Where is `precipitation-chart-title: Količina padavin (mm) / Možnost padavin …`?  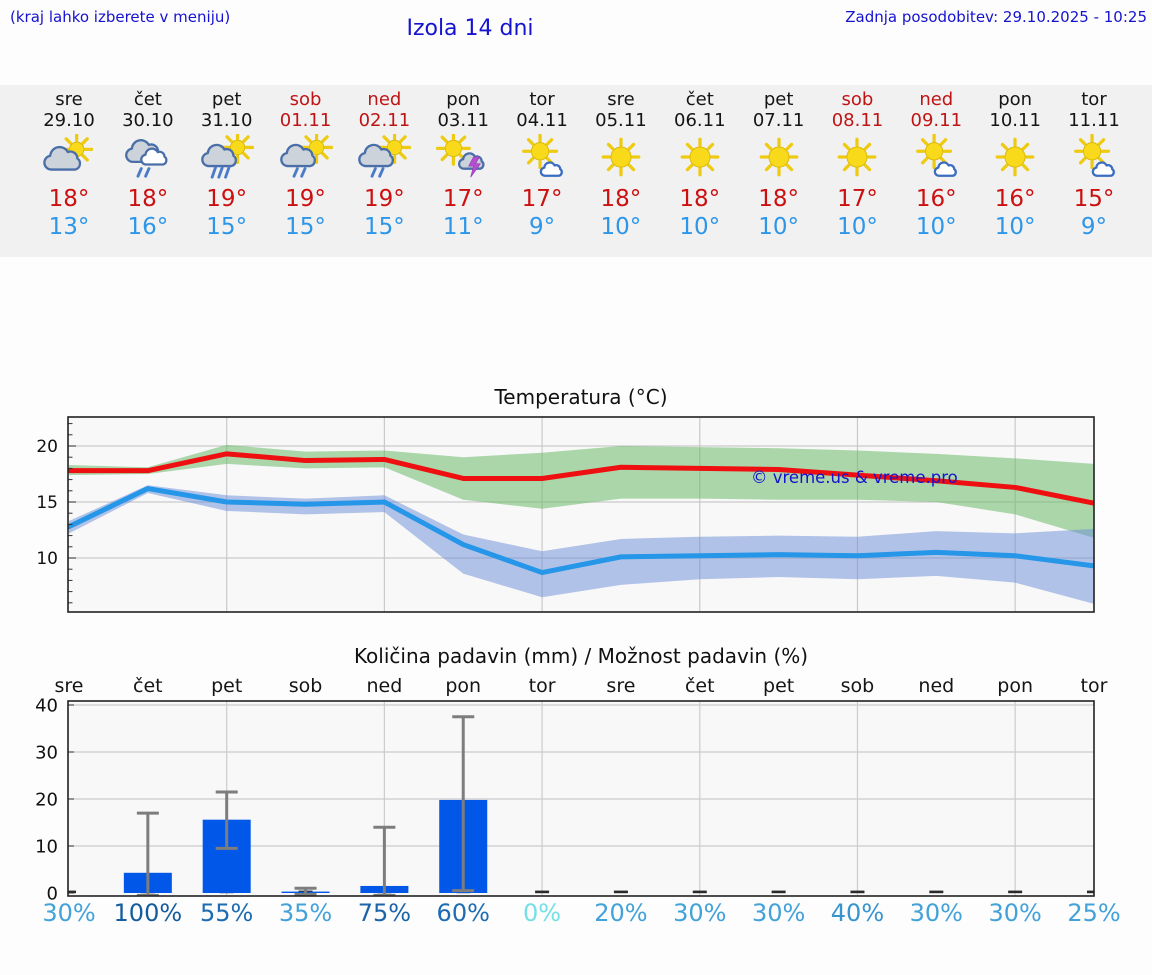 precipitation-chart-title: Količina padavin (mm) / Možnost padavin … is located at coordinates (581, 656).